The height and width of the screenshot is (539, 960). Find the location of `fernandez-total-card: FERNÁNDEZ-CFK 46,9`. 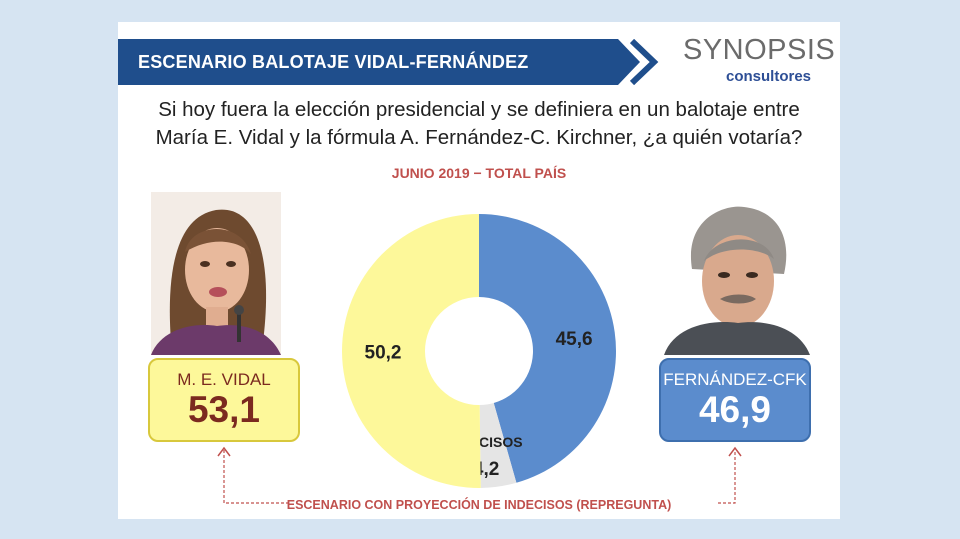

fernandez-total-card: FERNÁNDEZ-CFK 46,9 is located at coordinates (735, 400).